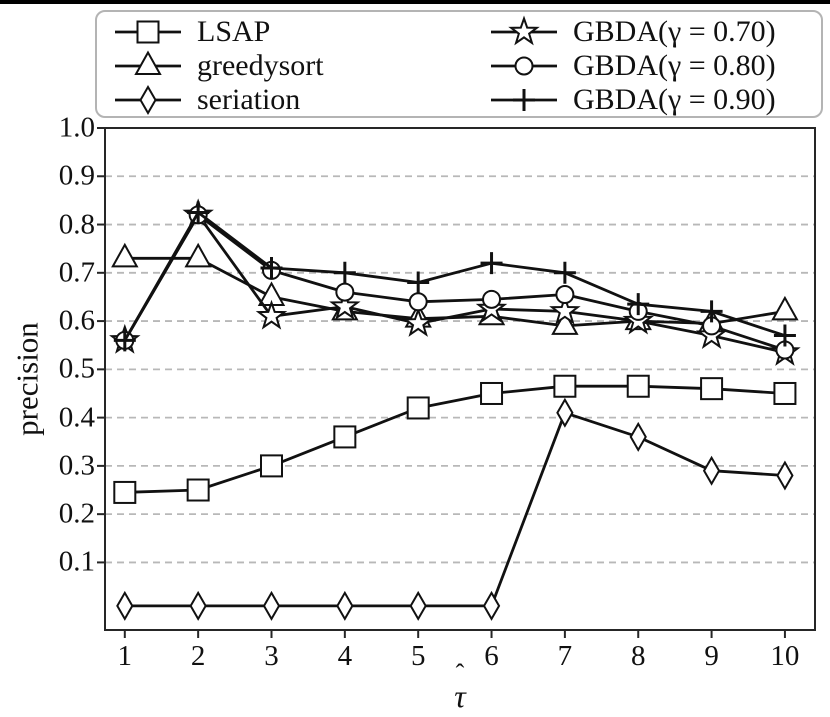  I want to click on y-tick-label: 0.7, so click(76, 272).